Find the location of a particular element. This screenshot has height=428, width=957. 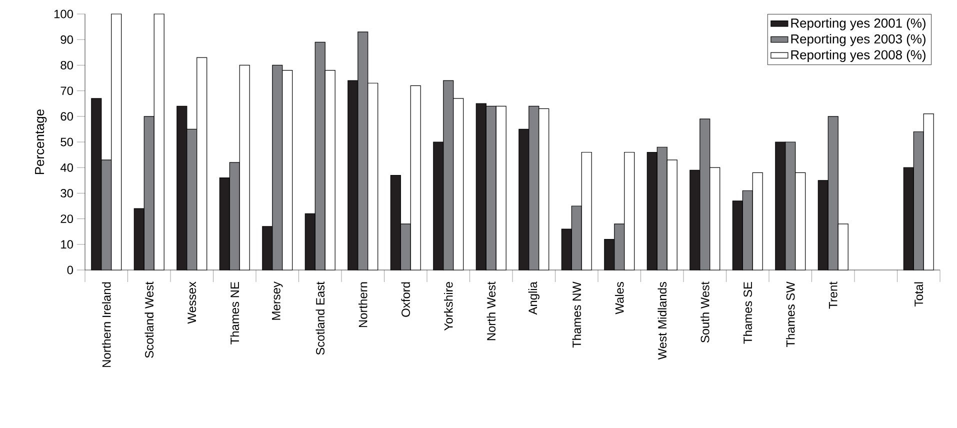

x-tick-label: Thames SE is located at coordinates (747, 313).